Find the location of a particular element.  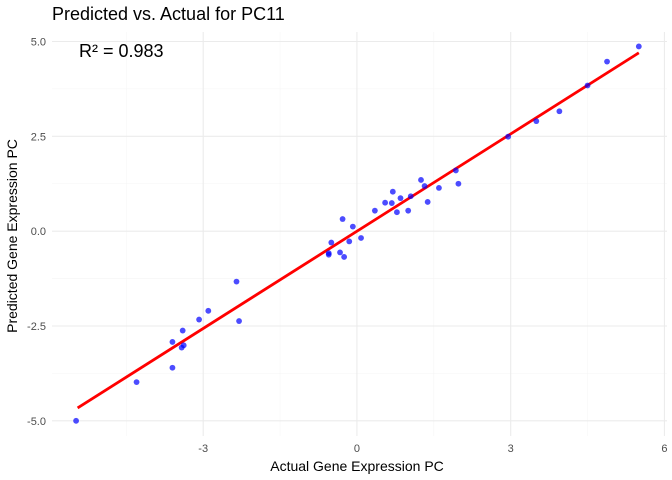

y-axis-ticks: -5.0 -2.5 0.0 2.5 5.0 is located at coordinates (36, 231).